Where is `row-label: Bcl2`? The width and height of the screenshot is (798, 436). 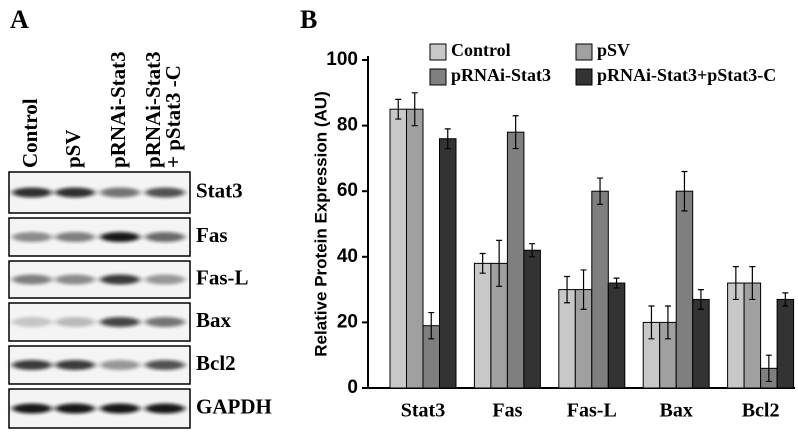
row-label: Bcl2 is located at coordinates (216, 363).